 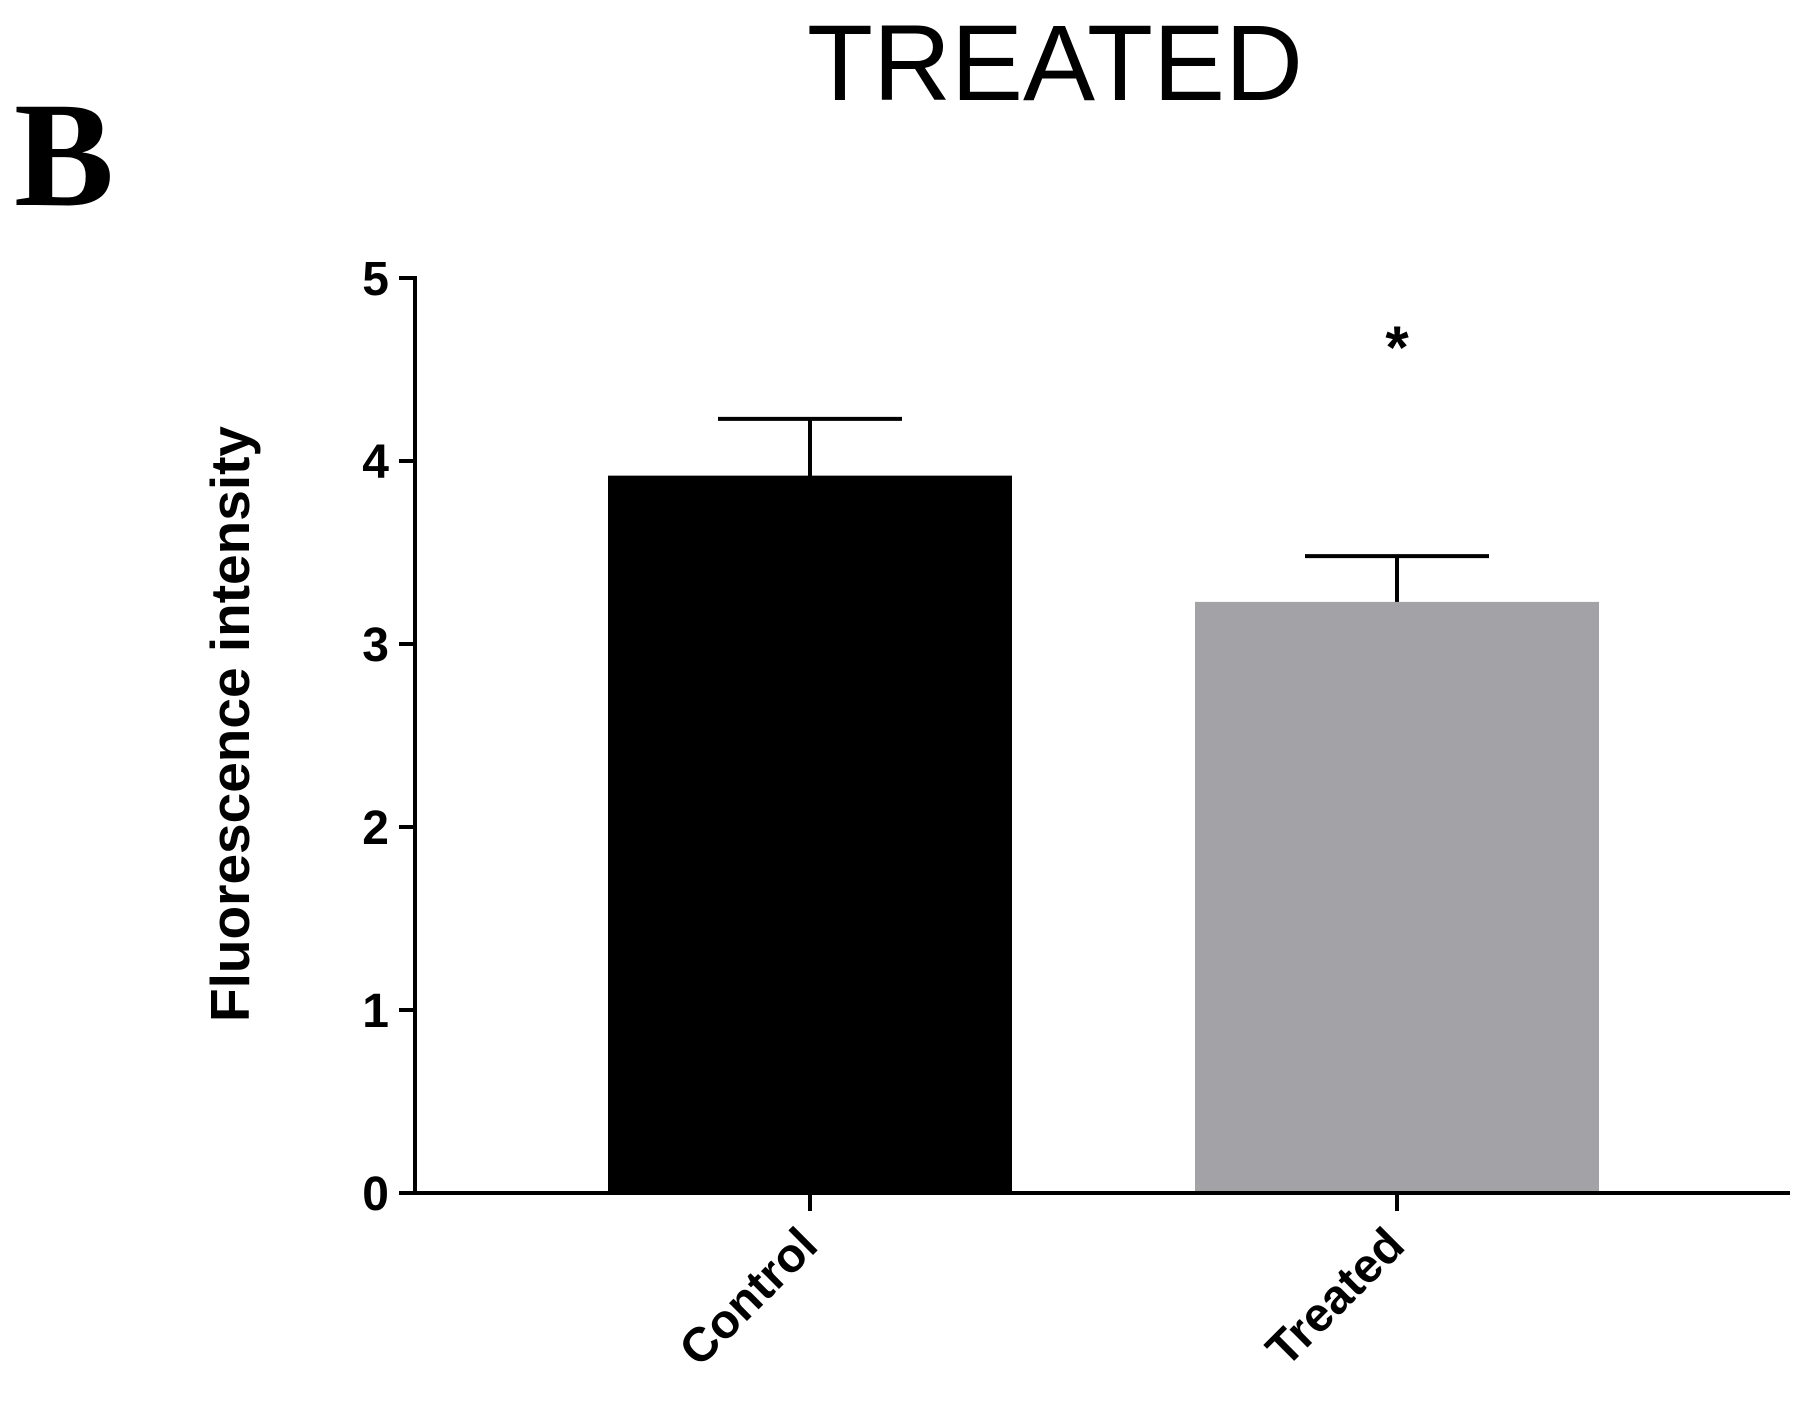 I want to click on bar-treated, so click(x=1397, y=897).